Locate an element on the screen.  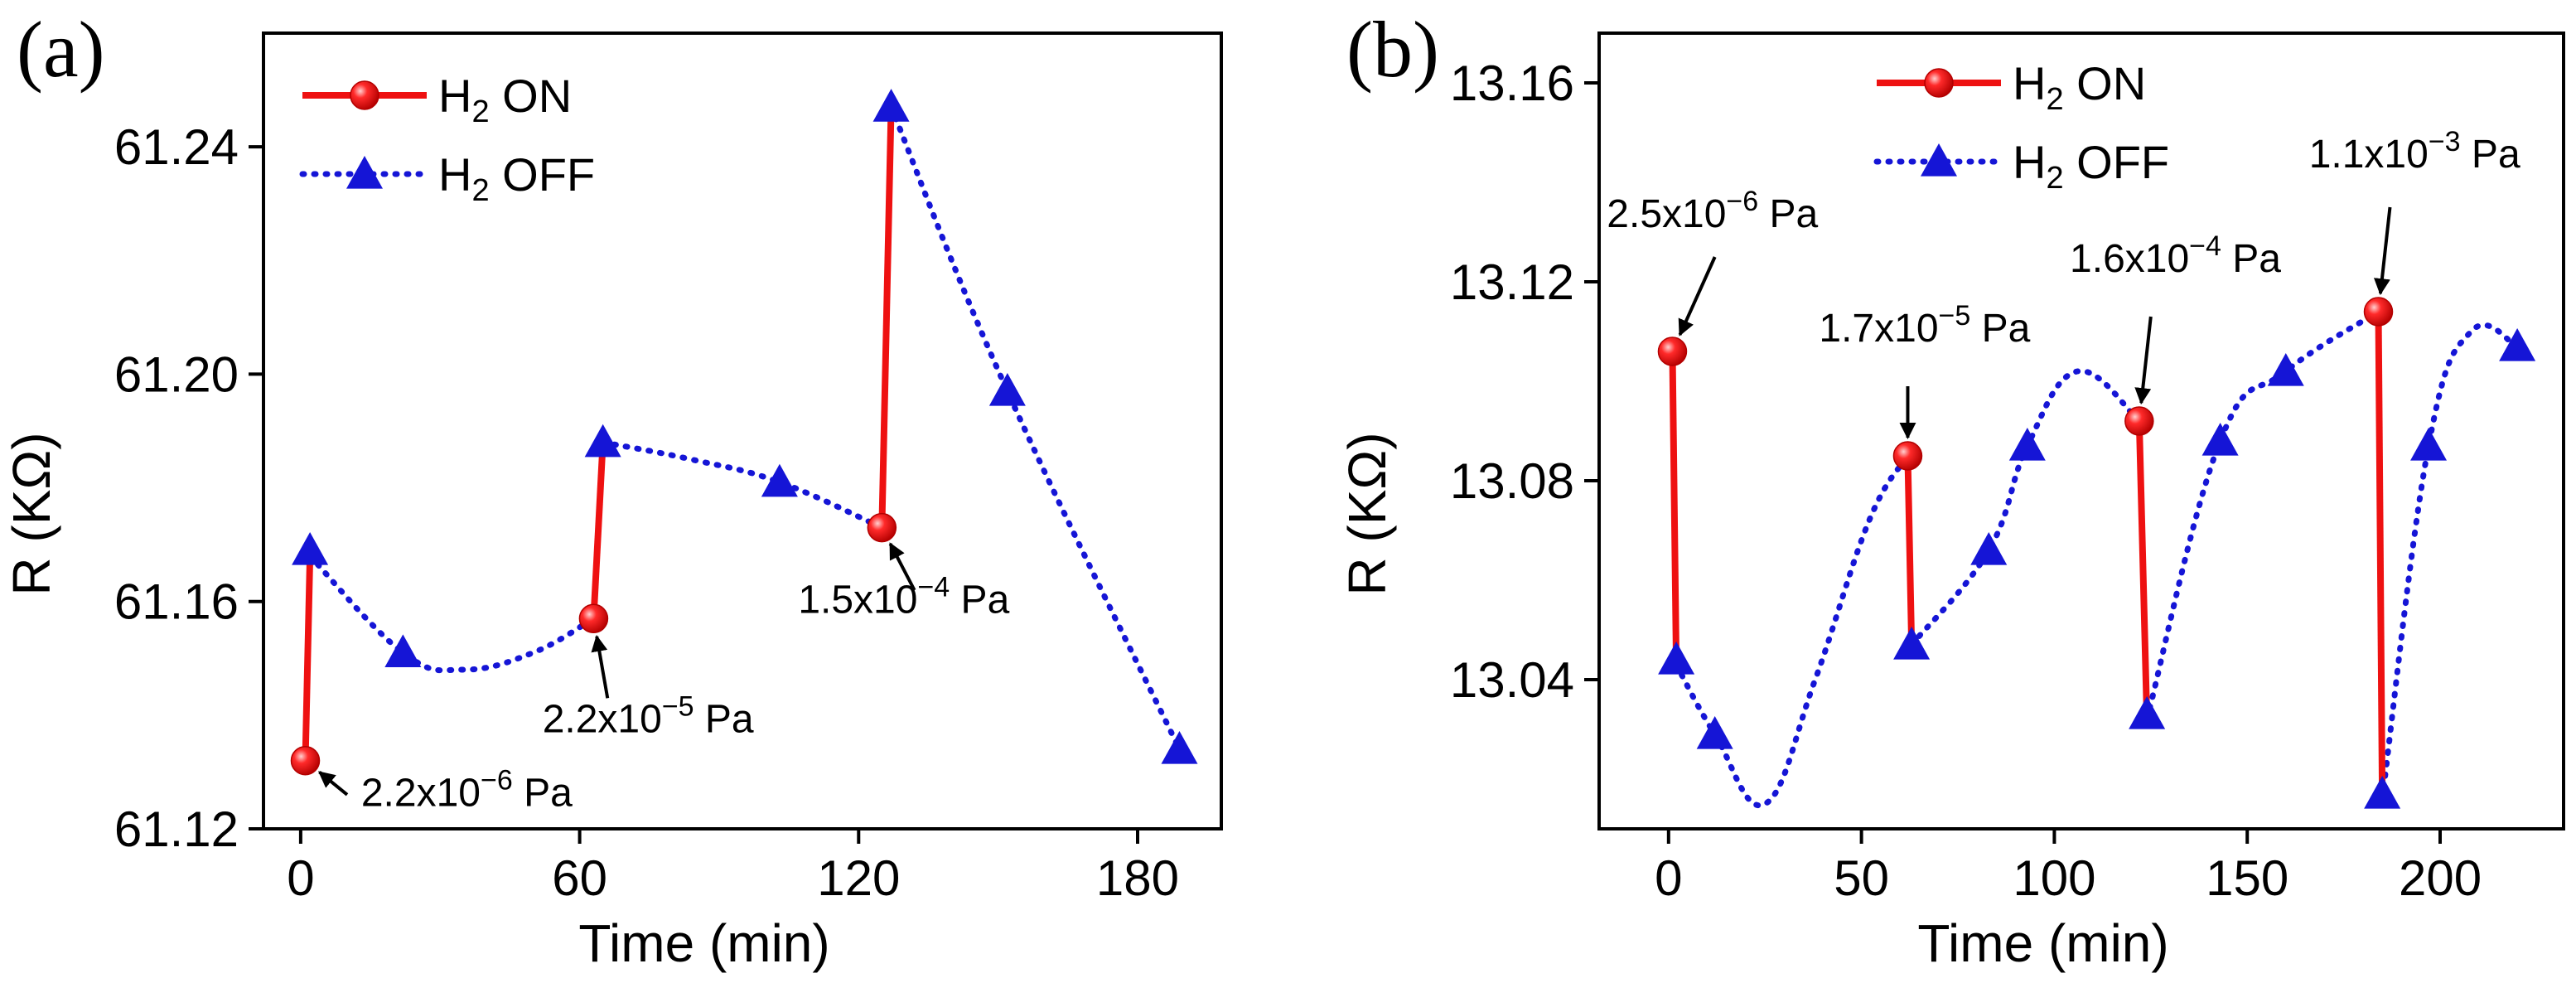
annotation-base: 1.7x10 is located at coordinates (1878, 329).